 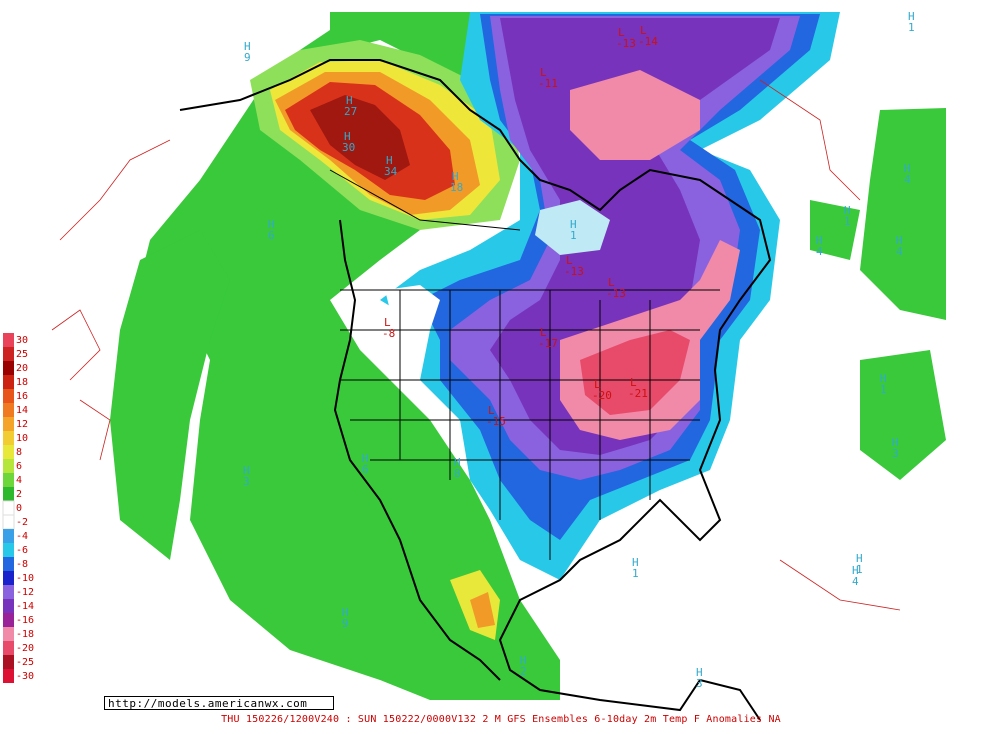 I want to click on anomaly-zone-positive-west-outer, so click(x=170, y=395).